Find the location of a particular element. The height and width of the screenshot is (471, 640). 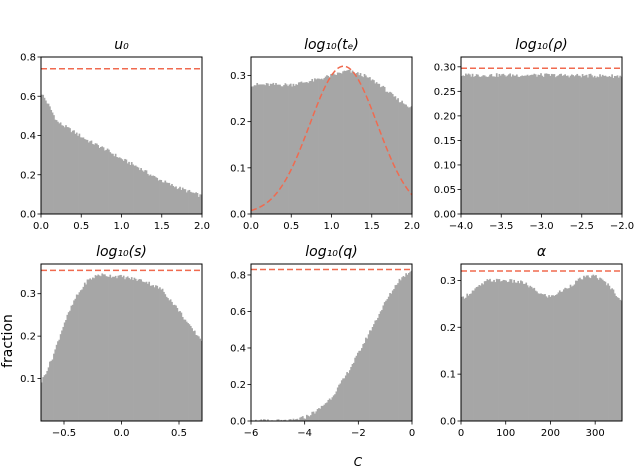

x-tick-label: 300 is located at coordinates (595, 433).